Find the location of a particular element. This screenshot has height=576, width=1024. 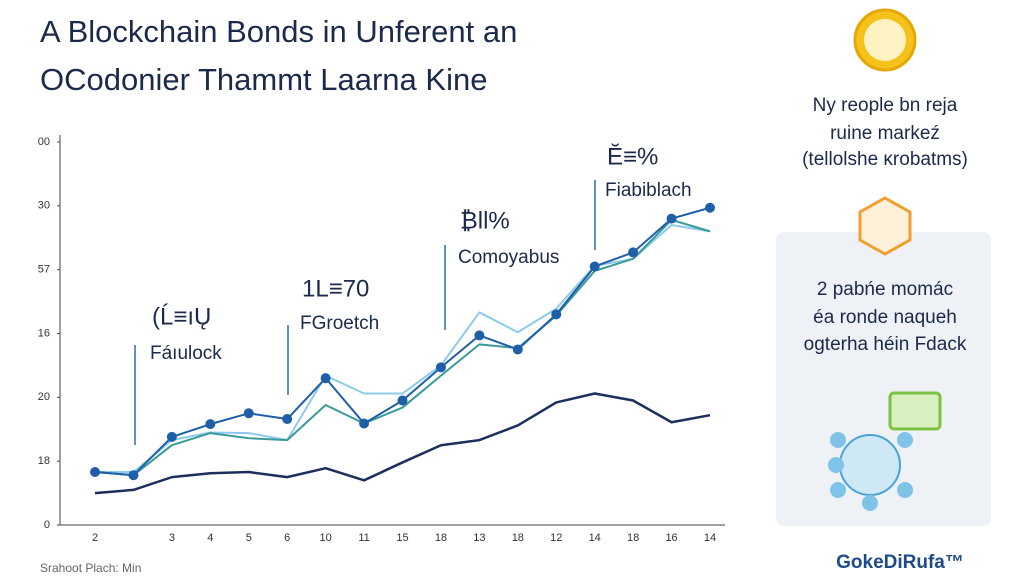

side-card is located at coordinates (883, 379).